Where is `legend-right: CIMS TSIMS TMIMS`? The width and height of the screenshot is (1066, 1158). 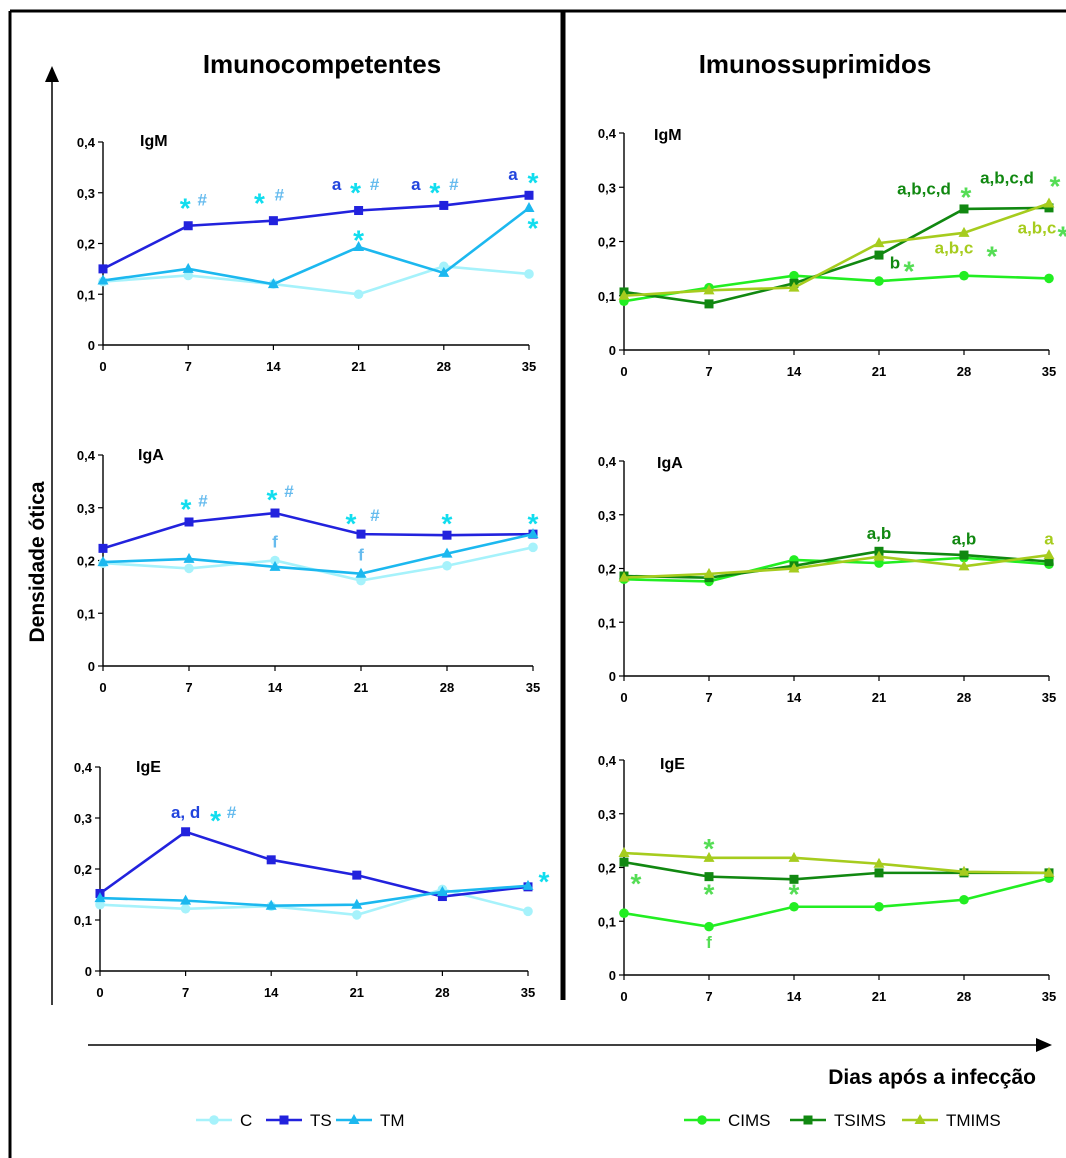 legend-right: CIMS TSIMS TMIMS is located at coordinates (842, 1120).